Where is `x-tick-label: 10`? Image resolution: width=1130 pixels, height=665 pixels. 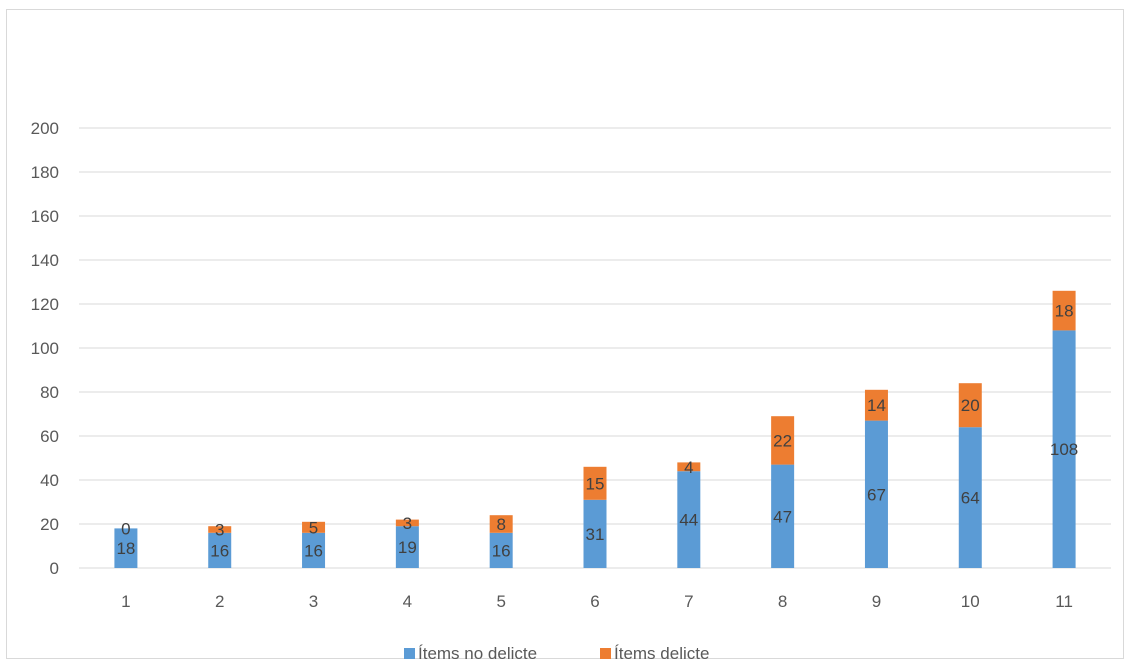
x-tick-label: 10 is located at coordinates (970, 601).